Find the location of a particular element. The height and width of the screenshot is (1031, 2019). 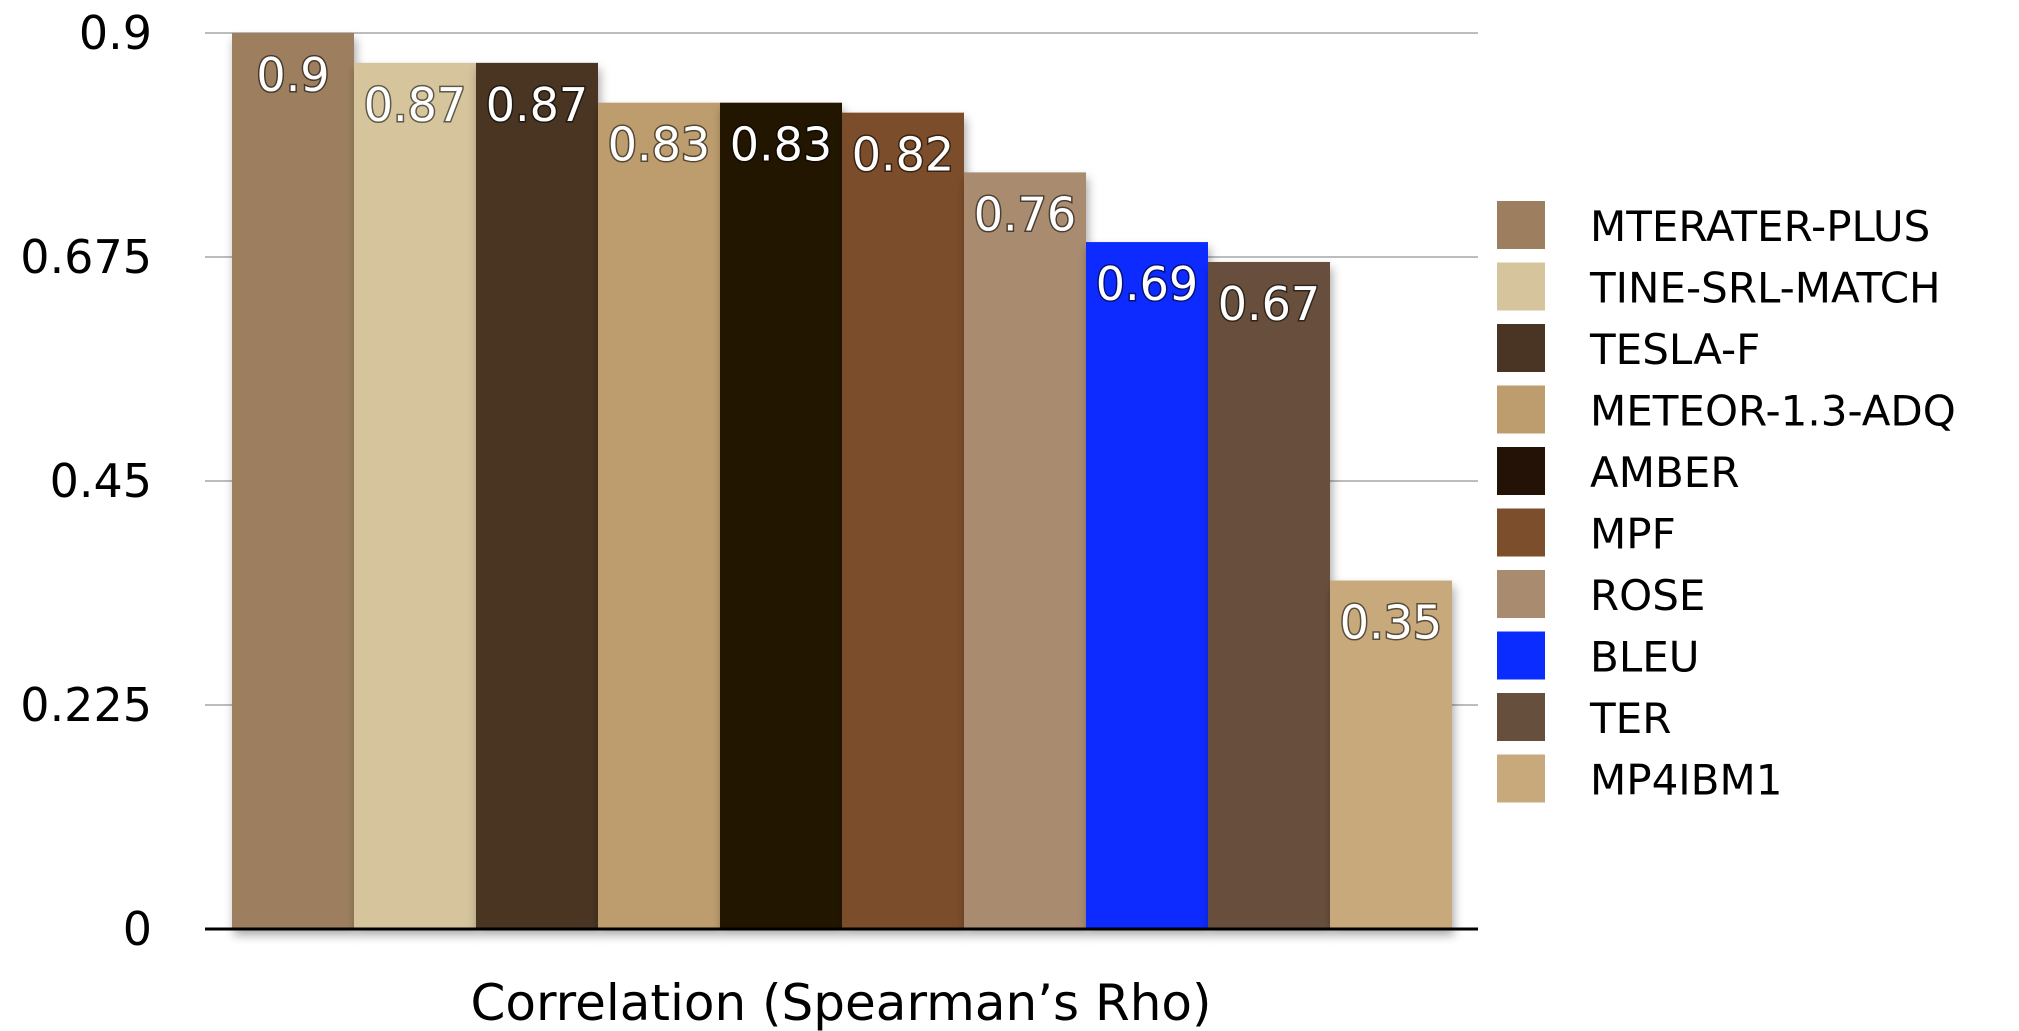

legend-entry: TINE-SRL-MATCH is located at coordinates (1765, 288).